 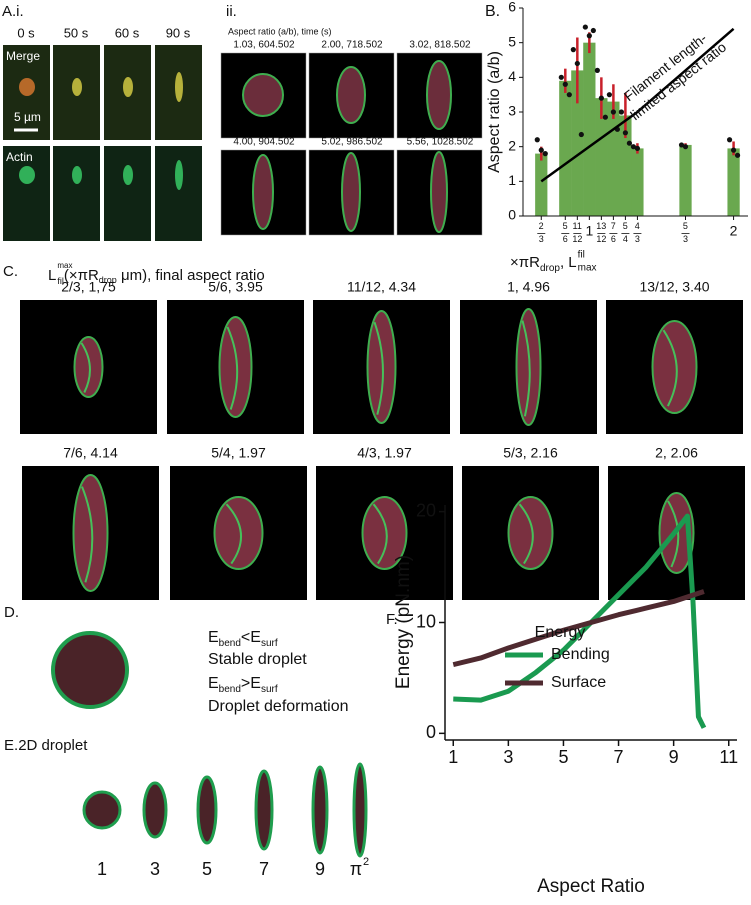 I want to click on aspect-exponent: 2, so click(x=366, y=862).